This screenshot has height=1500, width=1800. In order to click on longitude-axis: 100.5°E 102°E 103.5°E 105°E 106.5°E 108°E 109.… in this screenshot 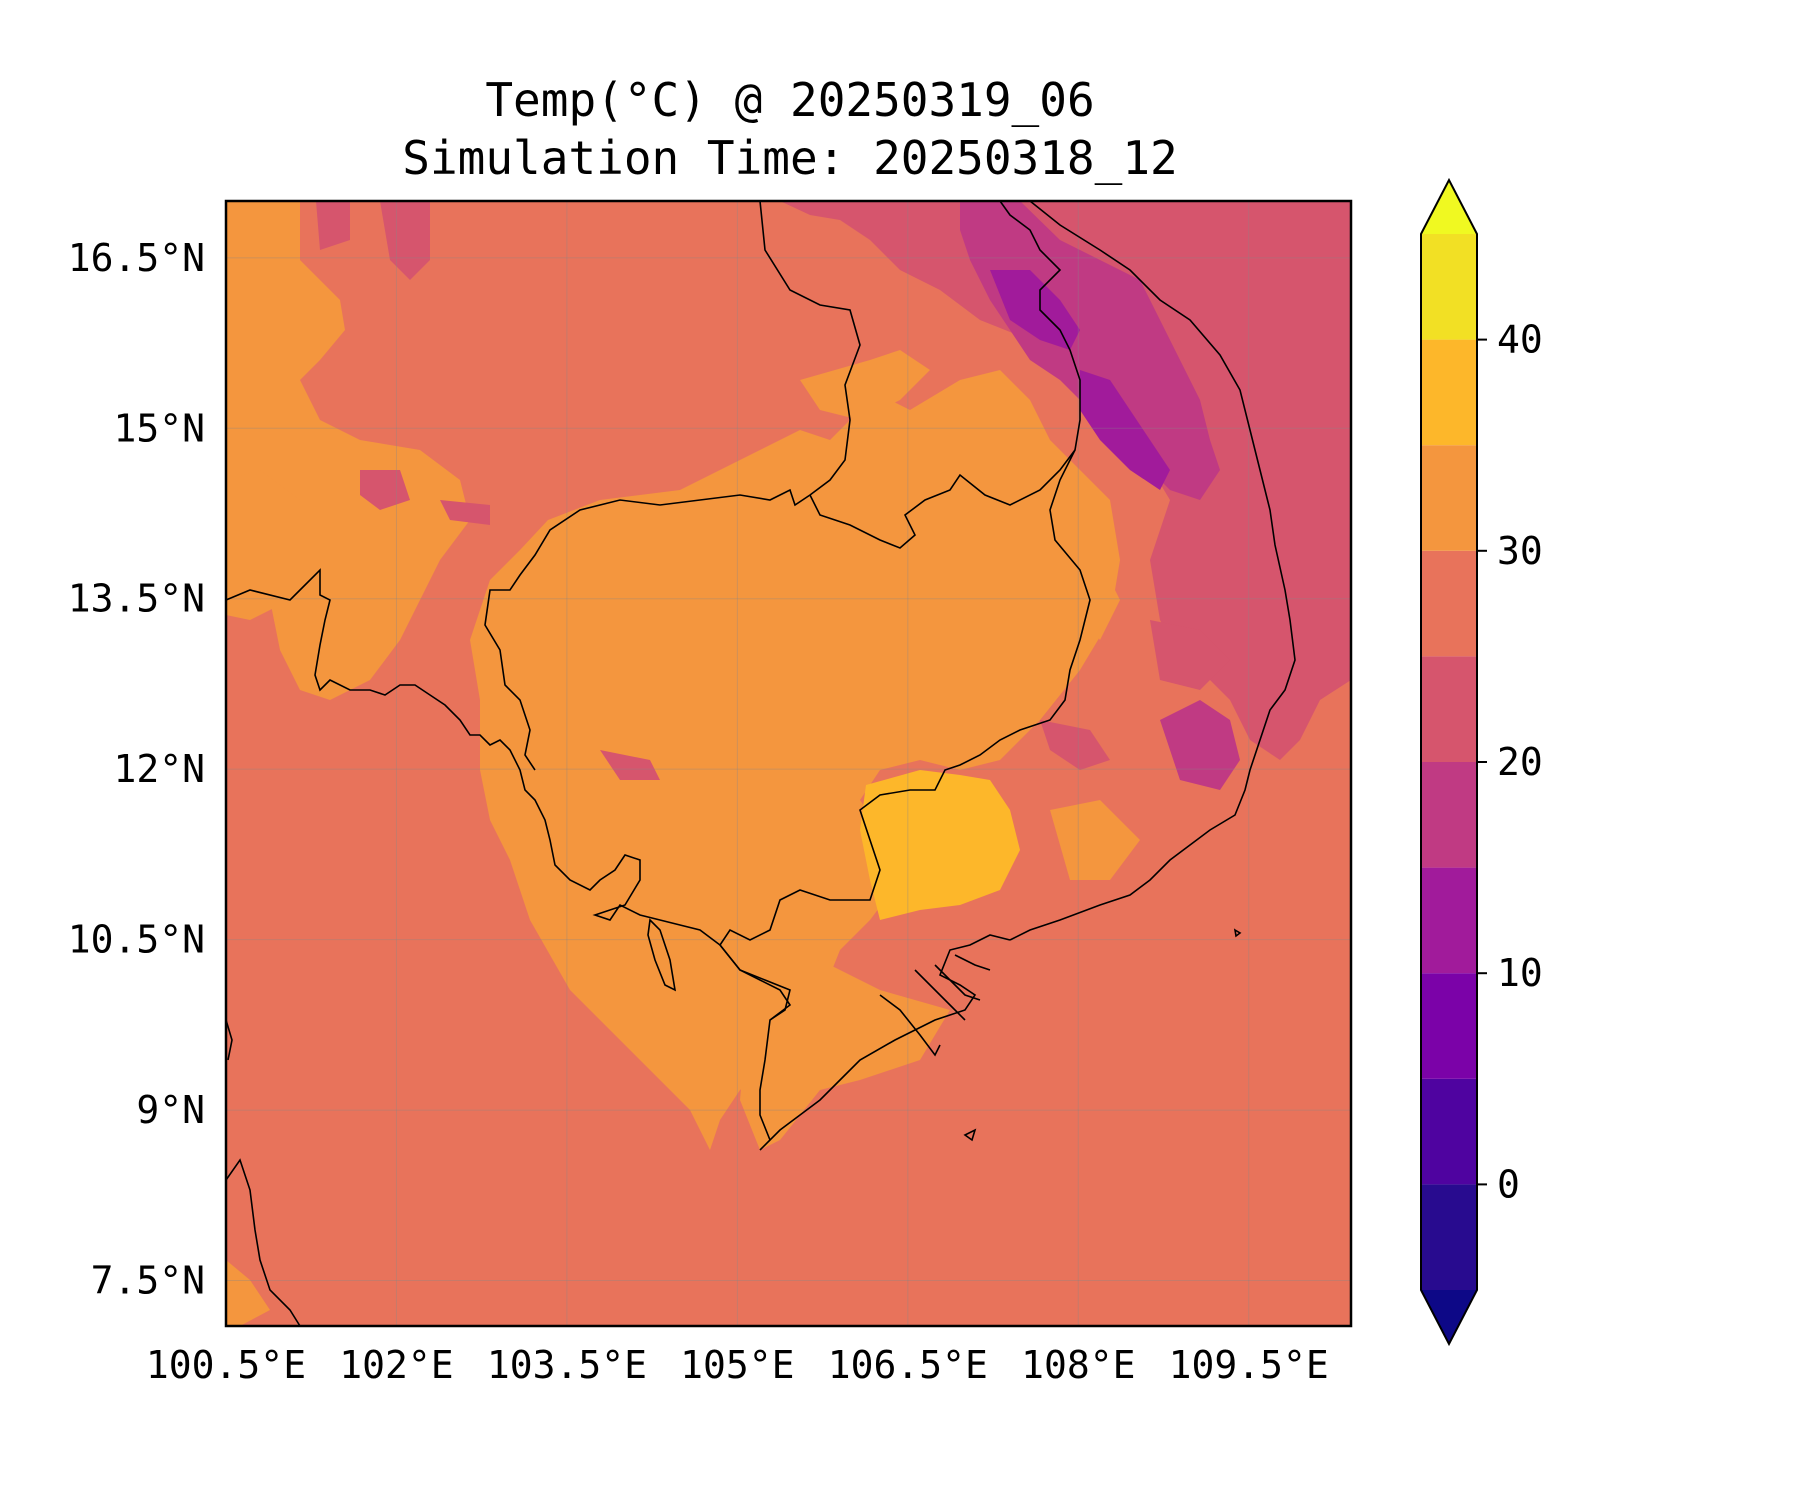, I will do `click(737, 1365)`.